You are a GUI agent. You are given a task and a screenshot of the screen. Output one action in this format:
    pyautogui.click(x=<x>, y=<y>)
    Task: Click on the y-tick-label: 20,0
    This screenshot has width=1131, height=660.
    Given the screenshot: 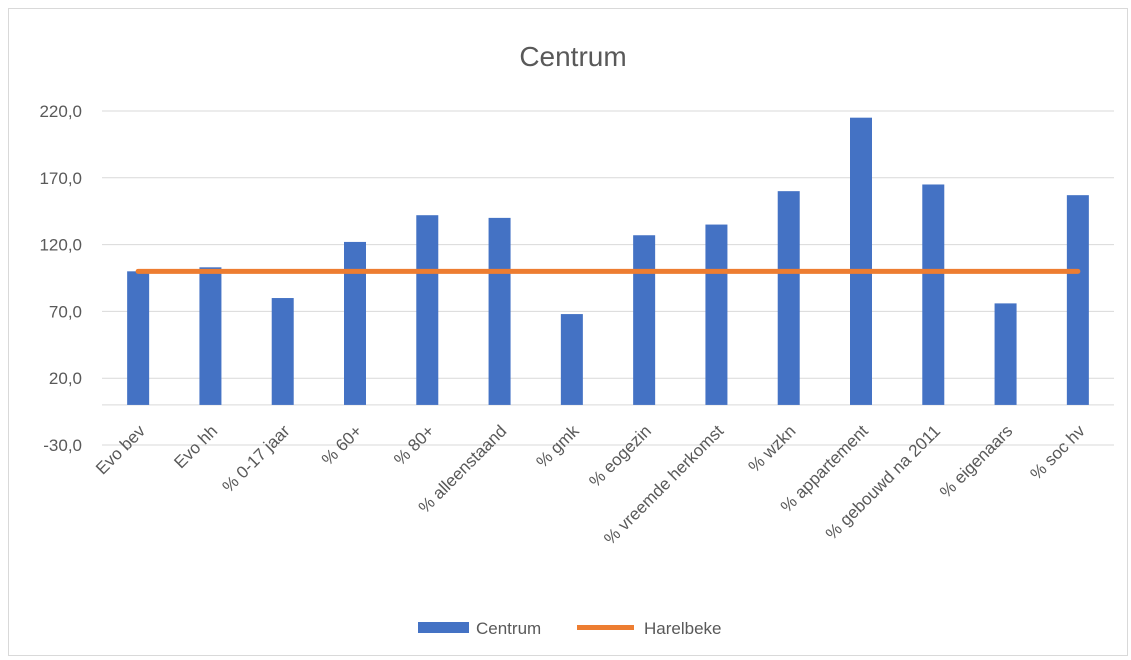 What is the action you would take?
    pyautogui.click(x=65, y=378)
    